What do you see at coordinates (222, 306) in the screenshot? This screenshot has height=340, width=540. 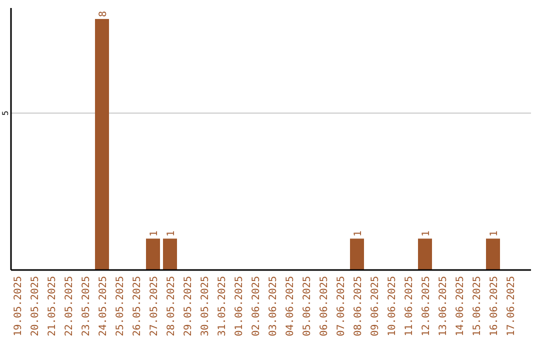 I see `x-tick-label: 31.05.2025` at bounding box center [222, 306].